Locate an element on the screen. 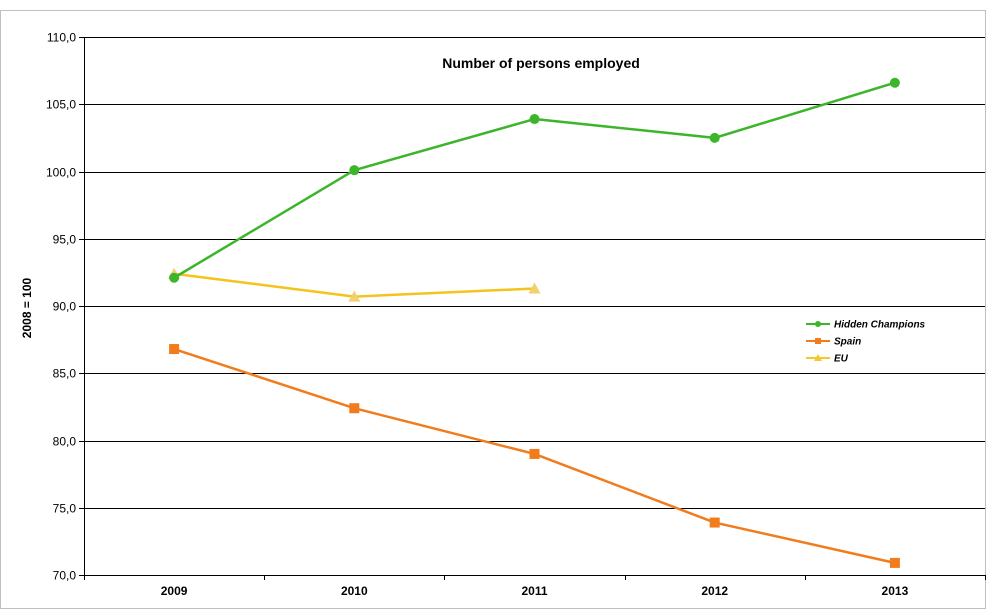 The width and height of the screenshot is (990, 611). legend: Hidden Champions Spain EU is located at coordinates (866, 342).